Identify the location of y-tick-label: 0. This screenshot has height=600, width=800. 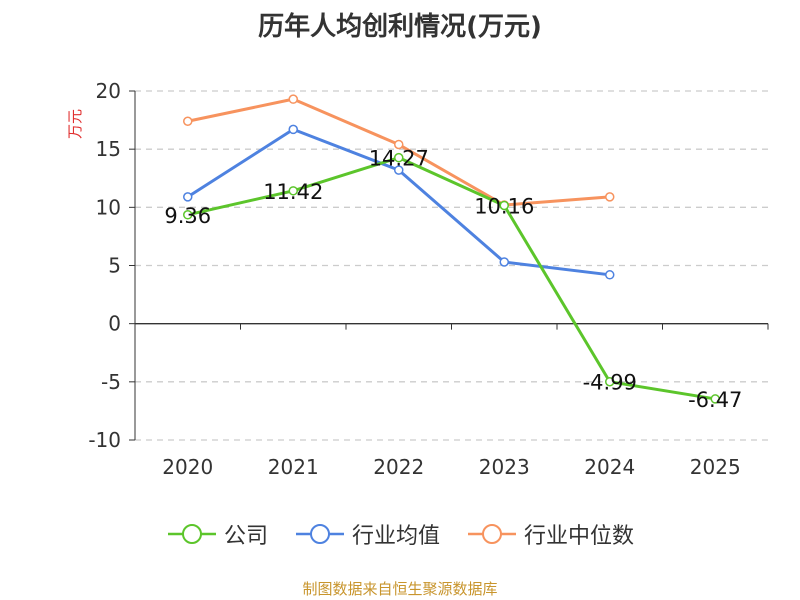
(114, 324).